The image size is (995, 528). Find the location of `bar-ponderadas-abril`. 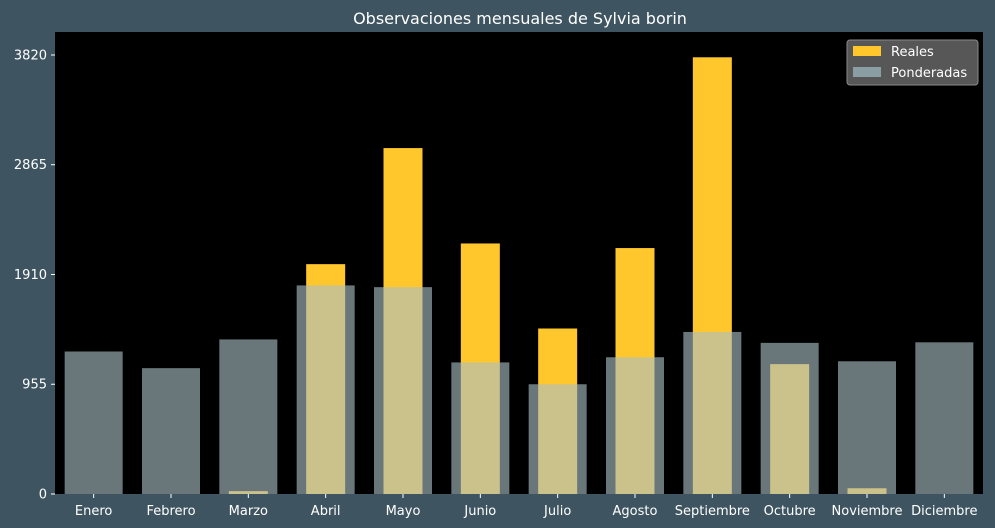

bar-ponderadas-abril is located at coordinates (325, 389).